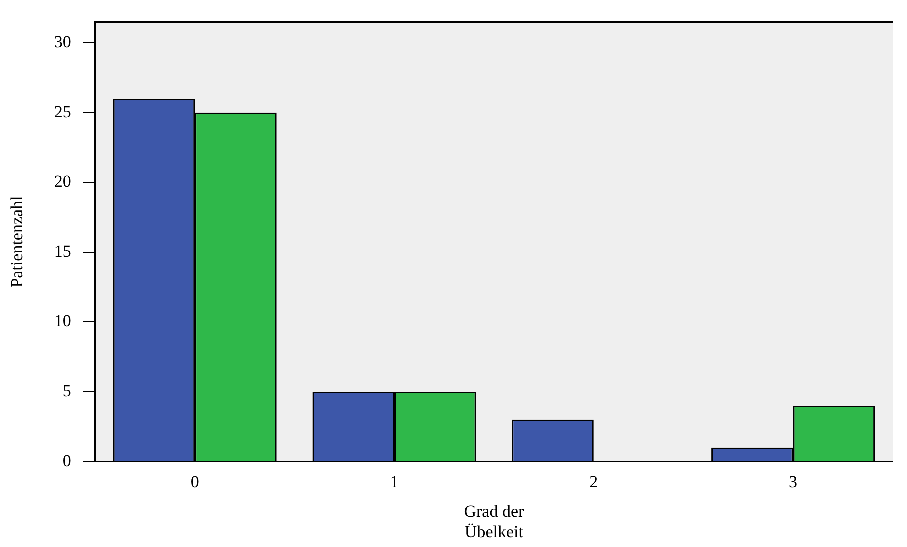 The height and width of the screenshot is (547, 907). I want to click on y-tick-label: 30, so click(63, 42).